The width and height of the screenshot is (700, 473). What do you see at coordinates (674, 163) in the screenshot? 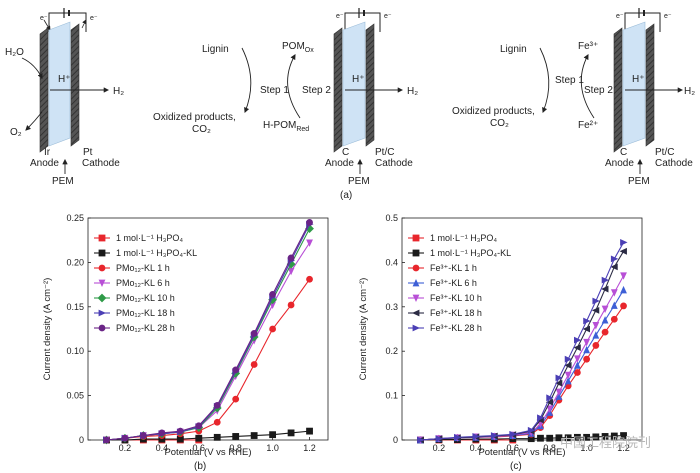
I see `cell-3-cathode: Cathode` at bounding box center [674, 163].